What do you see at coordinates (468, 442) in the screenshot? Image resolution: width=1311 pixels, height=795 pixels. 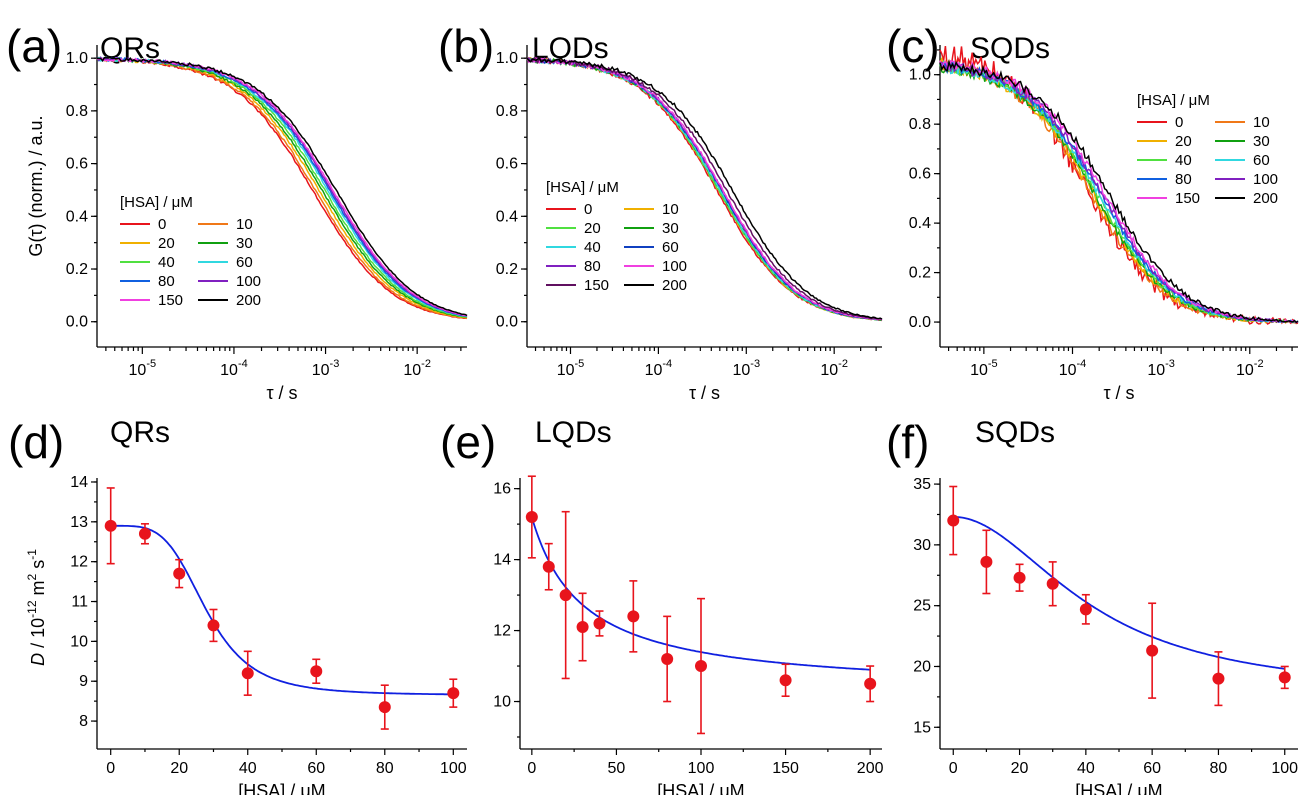 I see `panel-label: (e)` at bounding box center [468, 442].